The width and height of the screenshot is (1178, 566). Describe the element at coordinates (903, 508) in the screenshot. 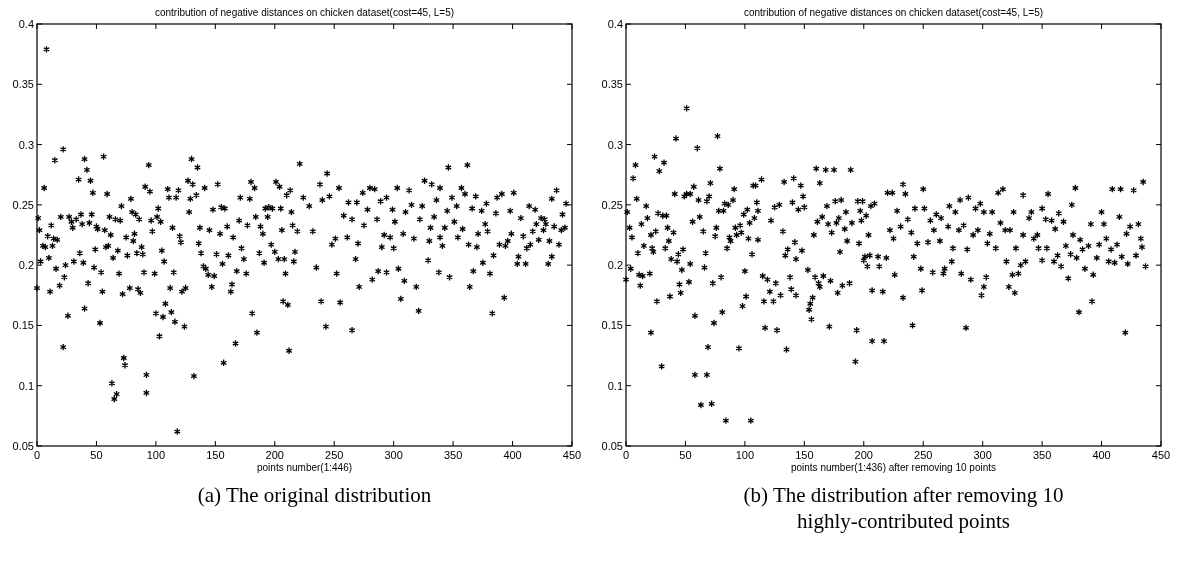

I see `text: (b) The distribution after removing 10 highly-contributed points` at that location.